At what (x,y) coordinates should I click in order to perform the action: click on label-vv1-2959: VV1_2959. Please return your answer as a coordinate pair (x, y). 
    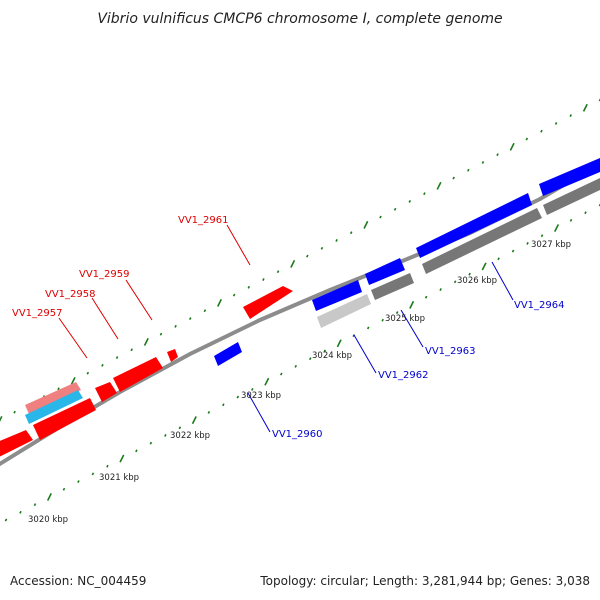
    Looking at the image, I should click on (104, 274).